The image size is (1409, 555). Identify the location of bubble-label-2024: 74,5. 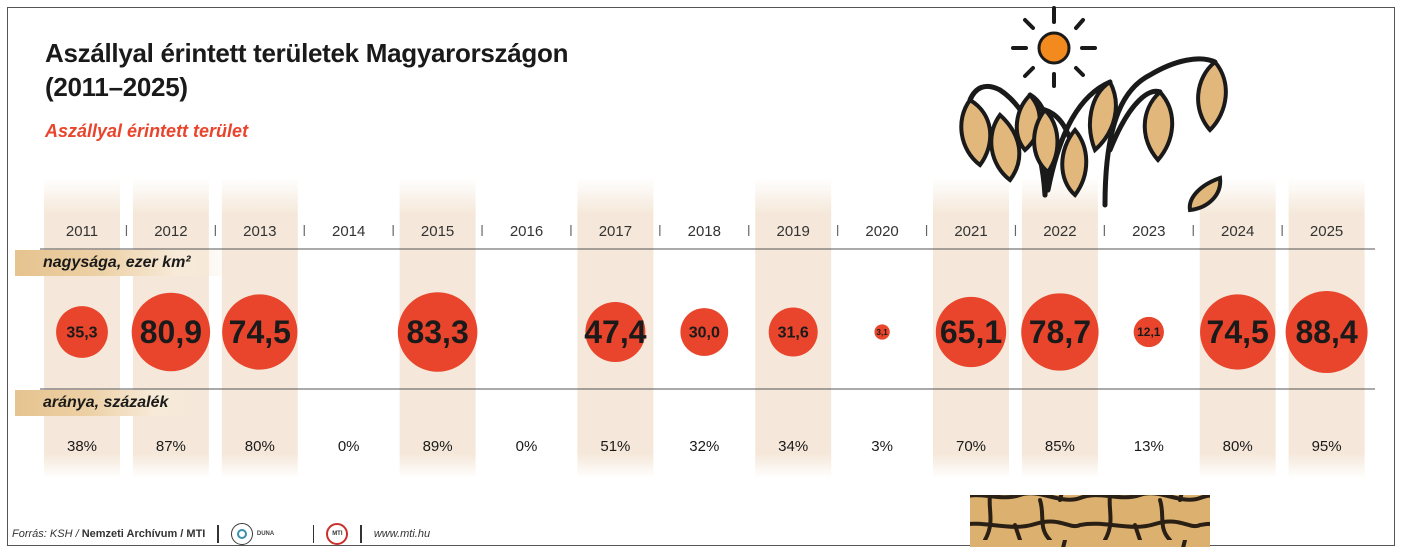
(1238, 332).